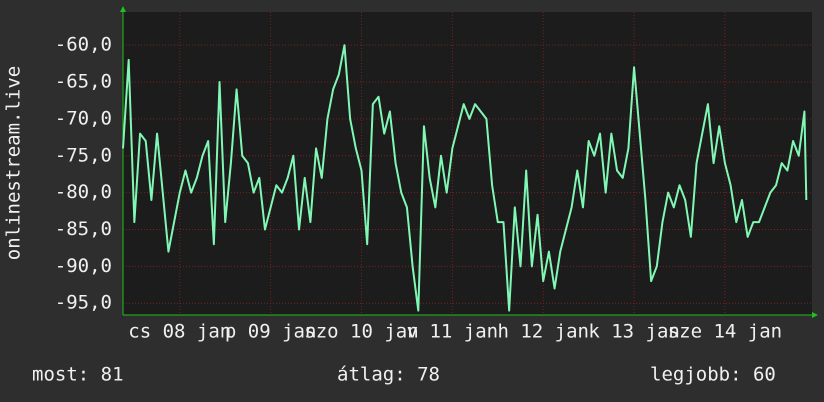 The height and width of the screenshot is (402, 824). What do you see at coordinates (453, 332) in the screenshot?
I see `x-tick-label: v 11 jan` at bounding box center [453, 332].